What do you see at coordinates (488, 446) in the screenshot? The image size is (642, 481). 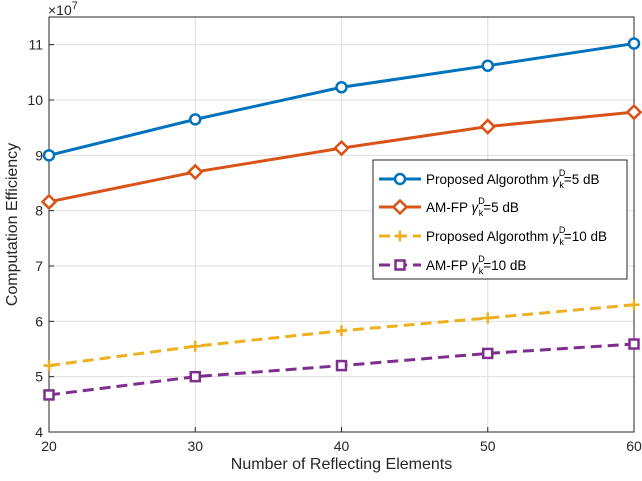 I see `x-tick-label: 50` at bounding box center [488, 446].